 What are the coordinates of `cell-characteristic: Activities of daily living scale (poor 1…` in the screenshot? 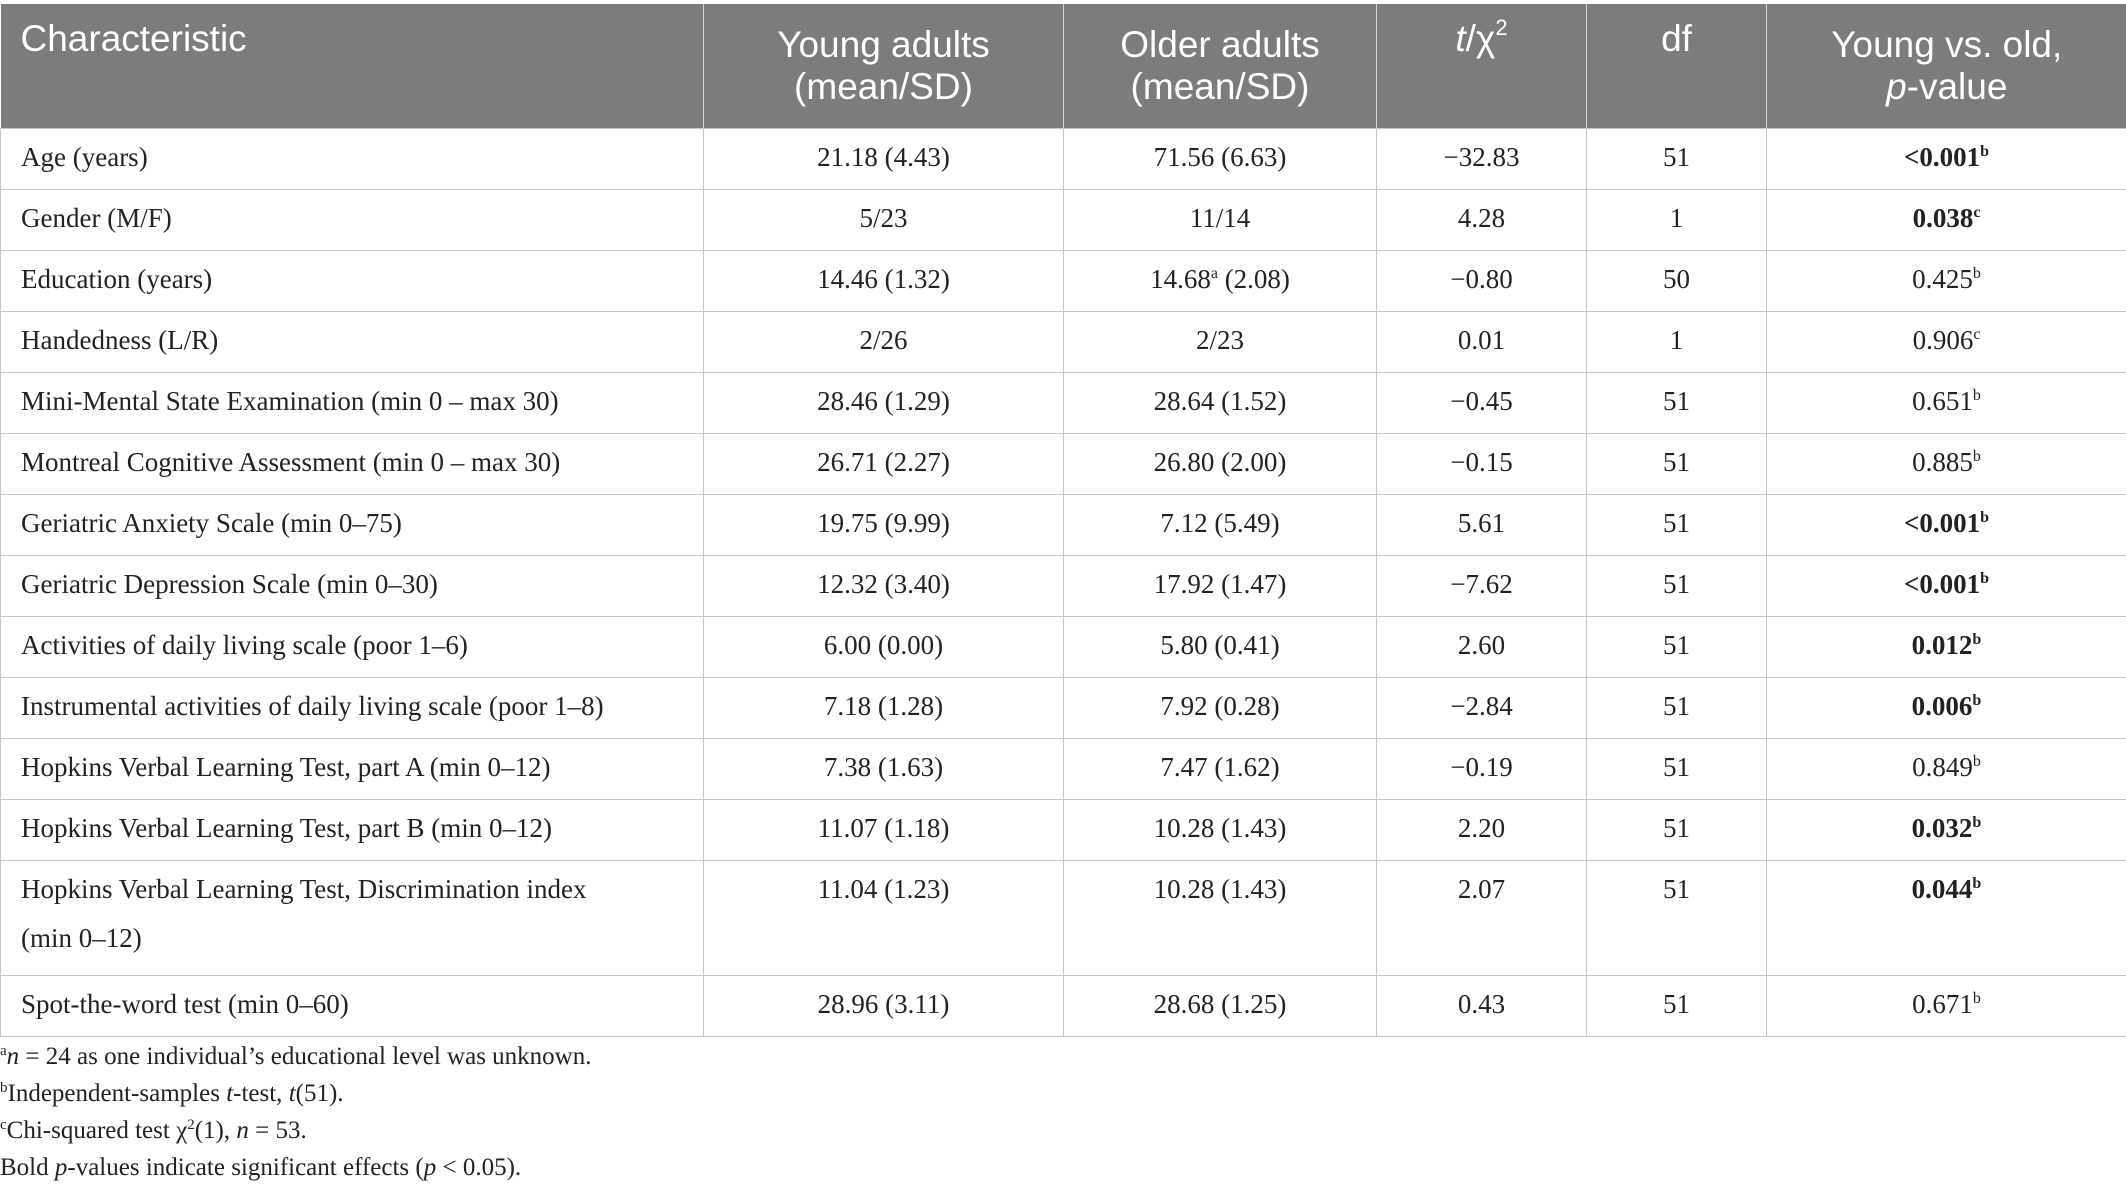 It's located at (352, 647).